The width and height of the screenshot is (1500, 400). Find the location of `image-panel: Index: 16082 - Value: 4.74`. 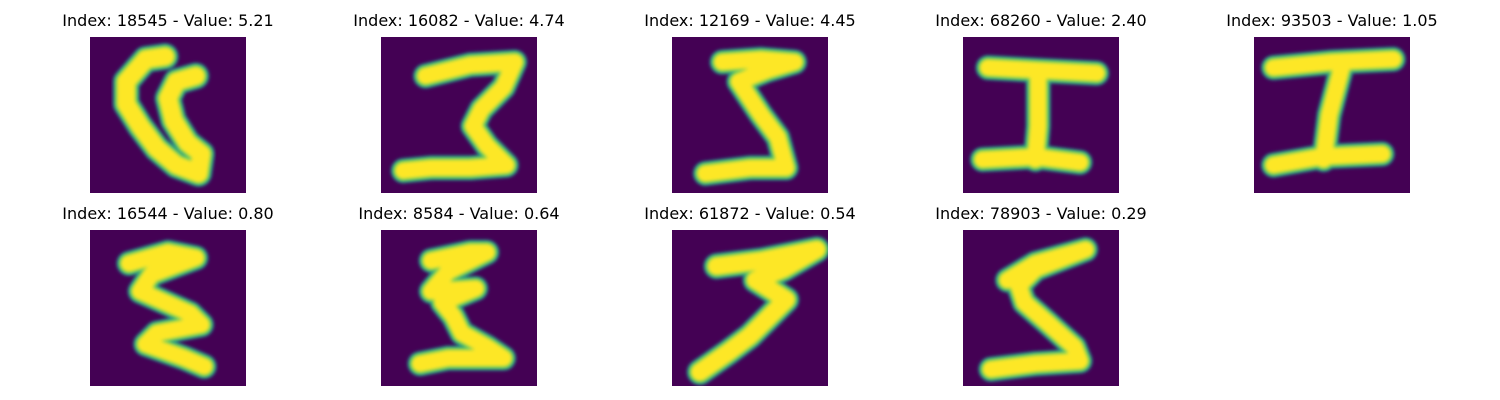

image-panel: Index: 16082 - Value: 4.74 is located at coordinates (459, 96).